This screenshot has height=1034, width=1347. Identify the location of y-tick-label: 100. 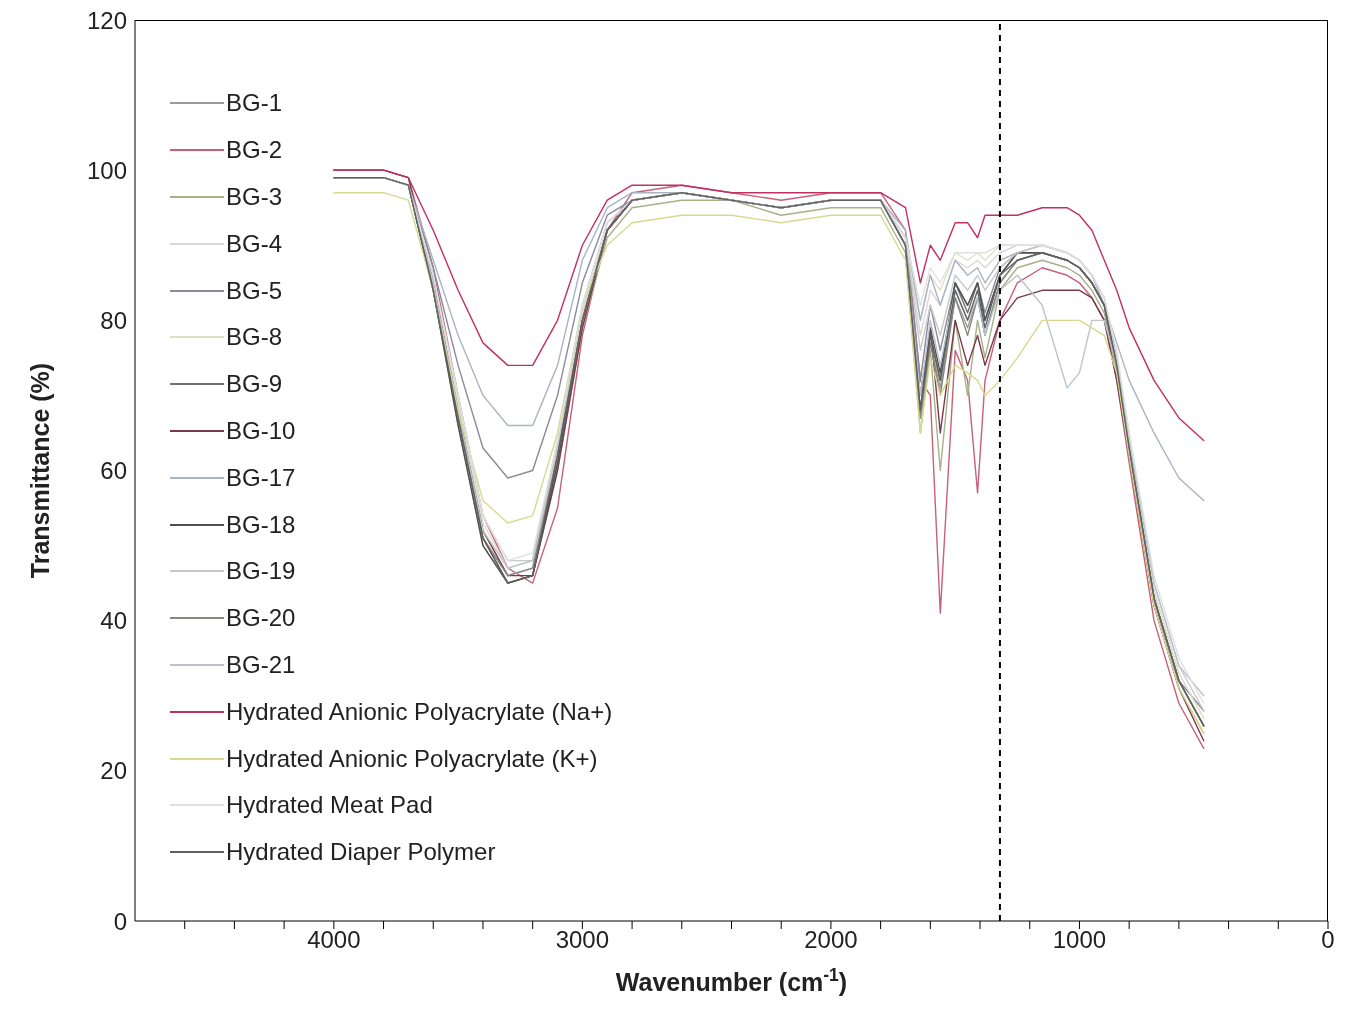
(106, 170).